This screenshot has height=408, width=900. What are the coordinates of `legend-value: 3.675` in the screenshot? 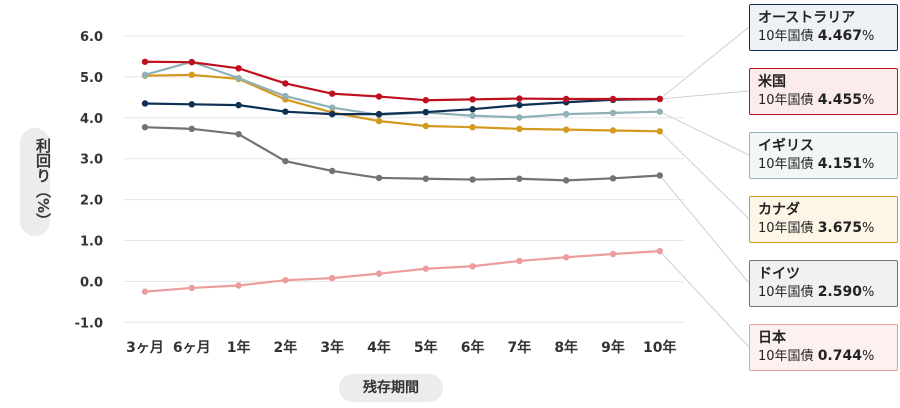 It's located at (839, 228).